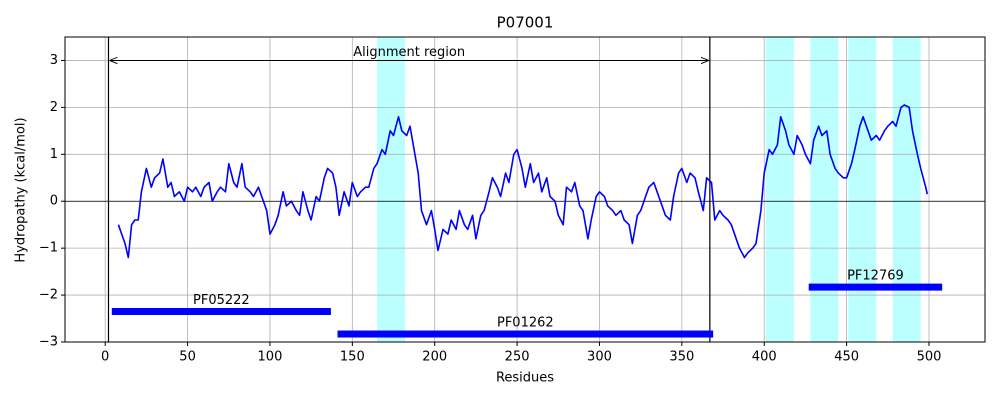  I want to click on y-axis-label: Hydropathy (kcal/mol), so click(21, 189).